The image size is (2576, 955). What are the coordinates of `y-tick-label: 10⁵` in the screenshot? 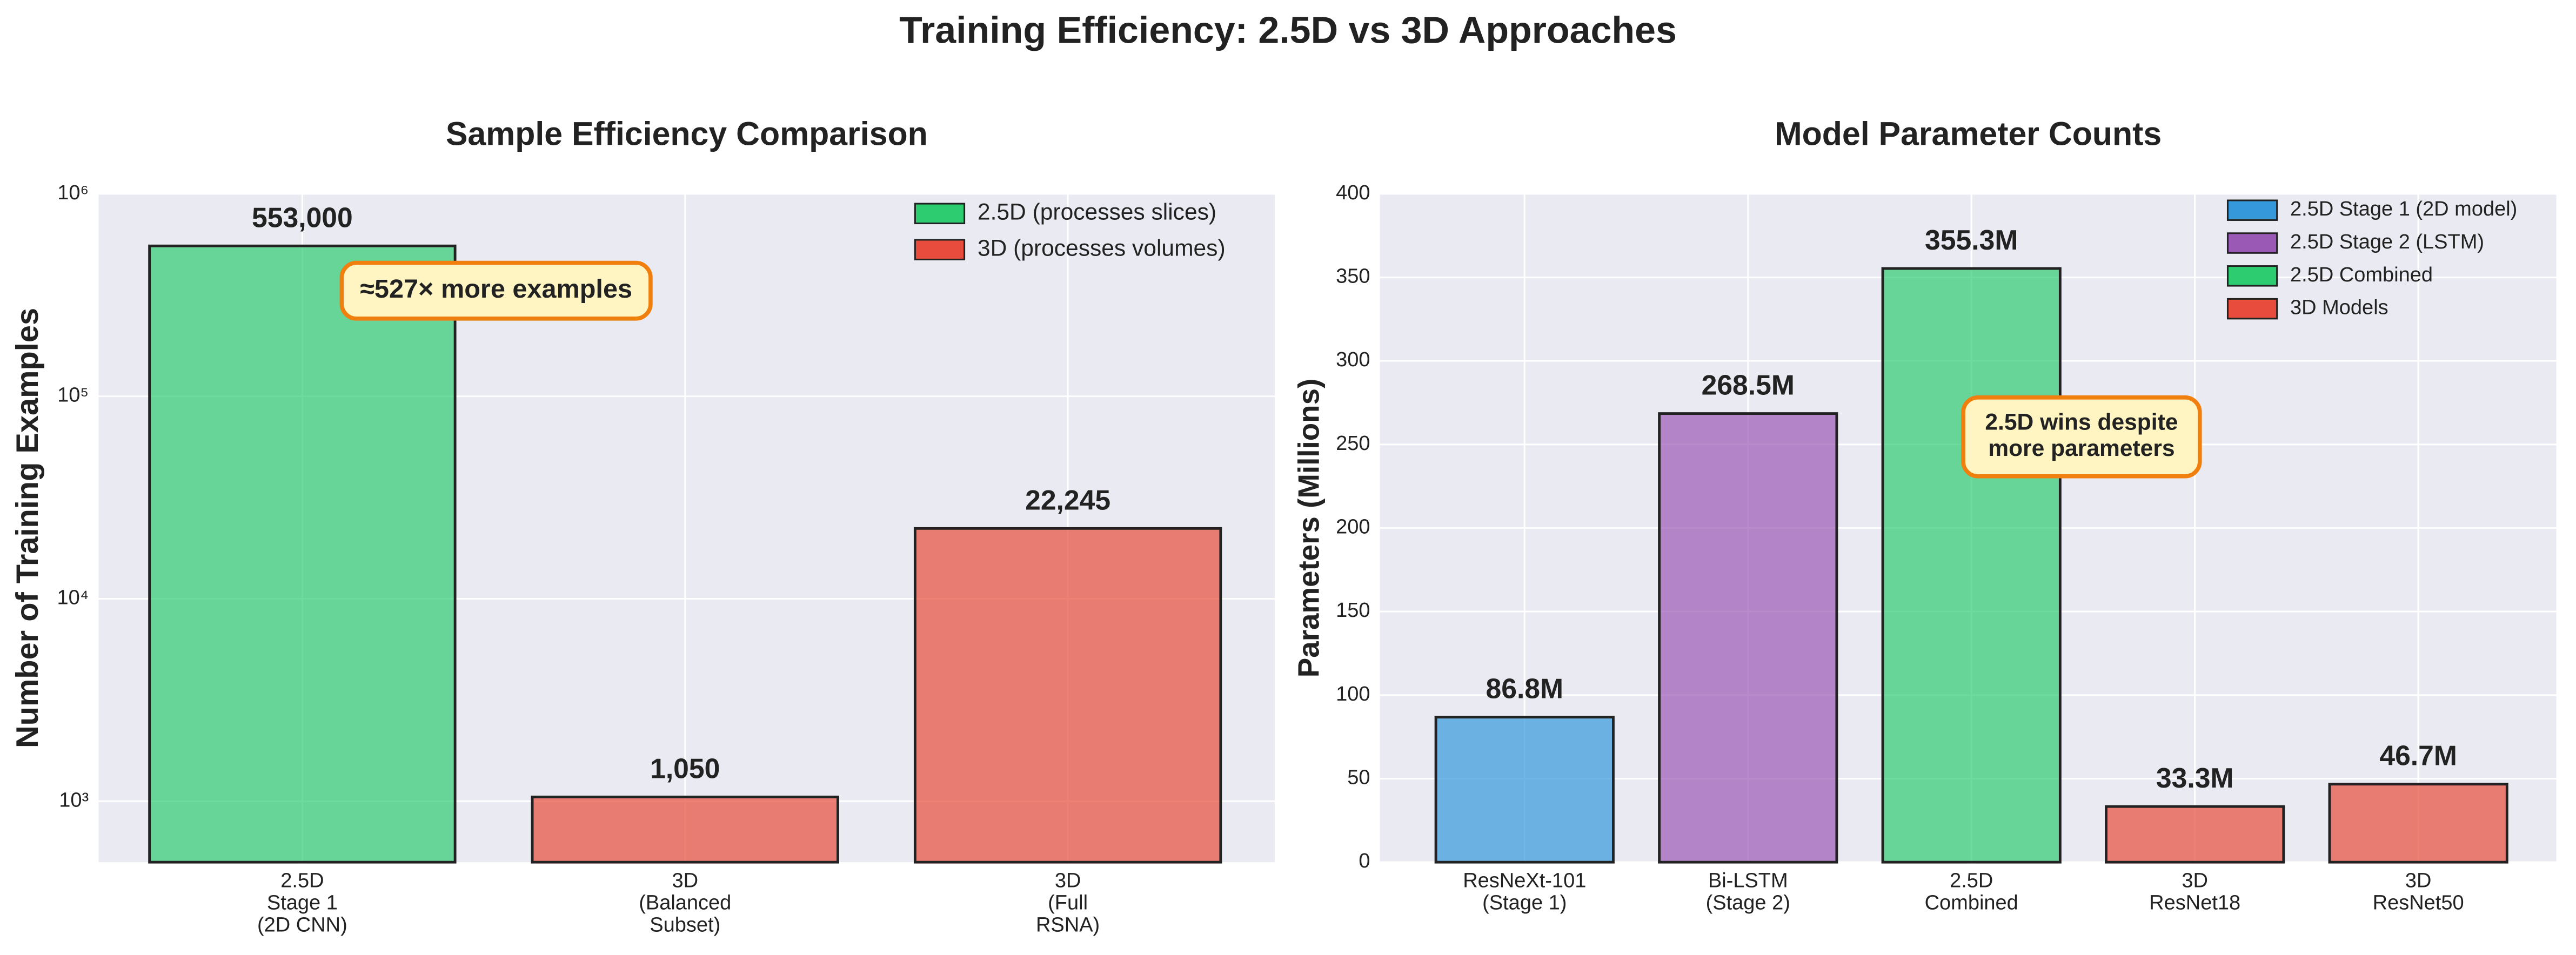 It's located at (73, 395).